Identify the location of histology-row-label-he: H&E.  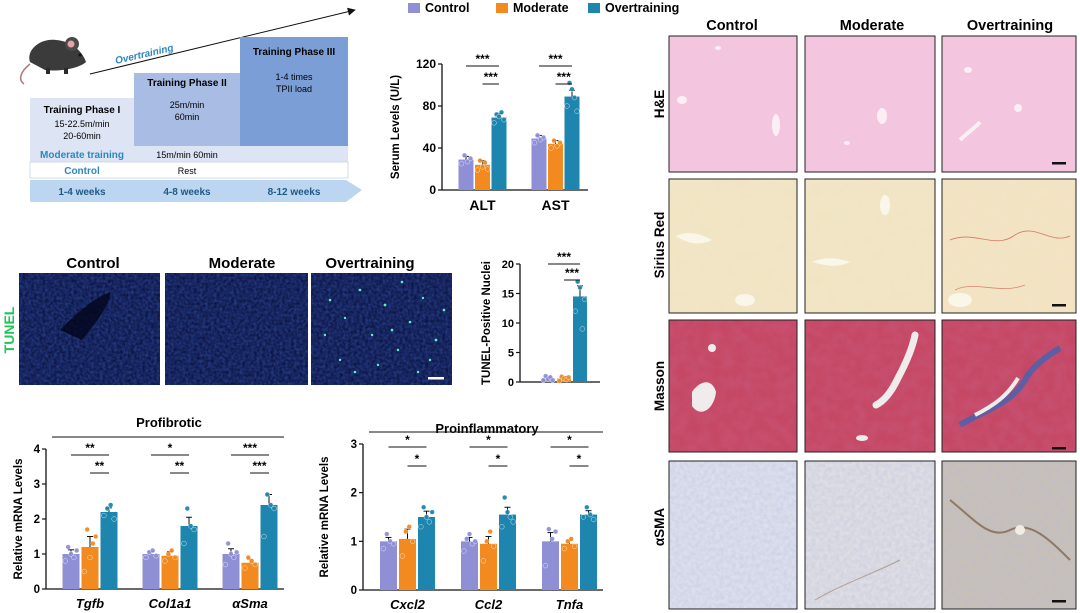
(659, 104).